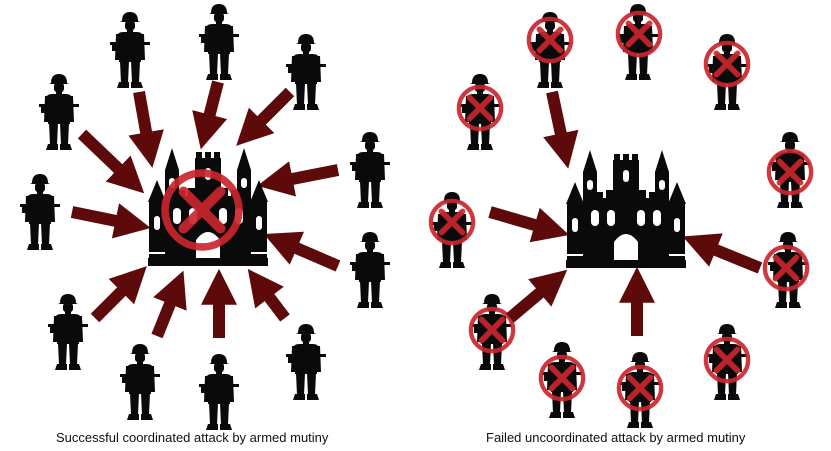  Describe the element at coordinates (626, 209) in the screenshot. I see `castle-icon` at that location.